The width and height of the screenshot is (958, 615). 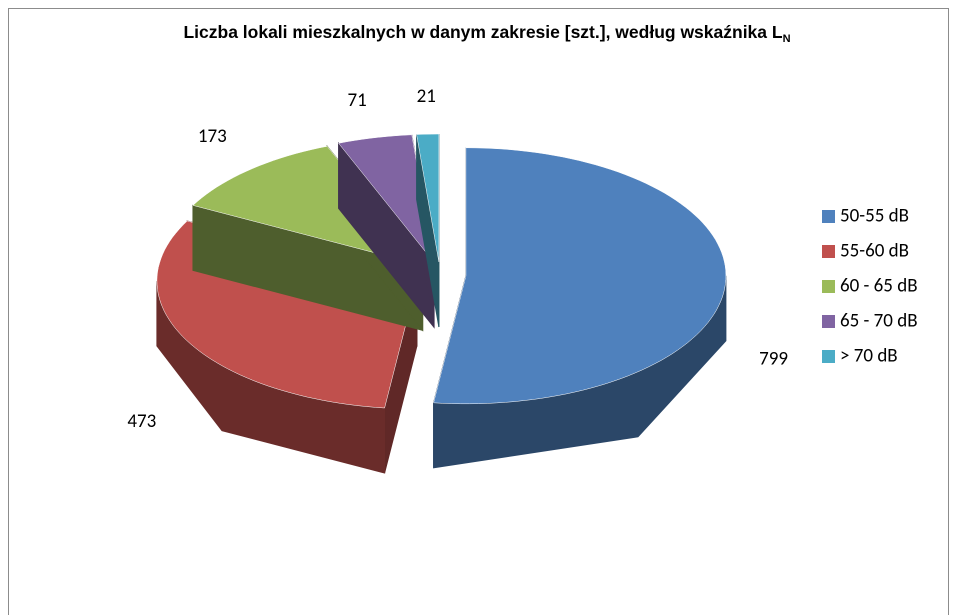 What do you see at coordinates (786, 39) in the screenshot?
I see `title-subscript: N` at bounding box center [786, 39].